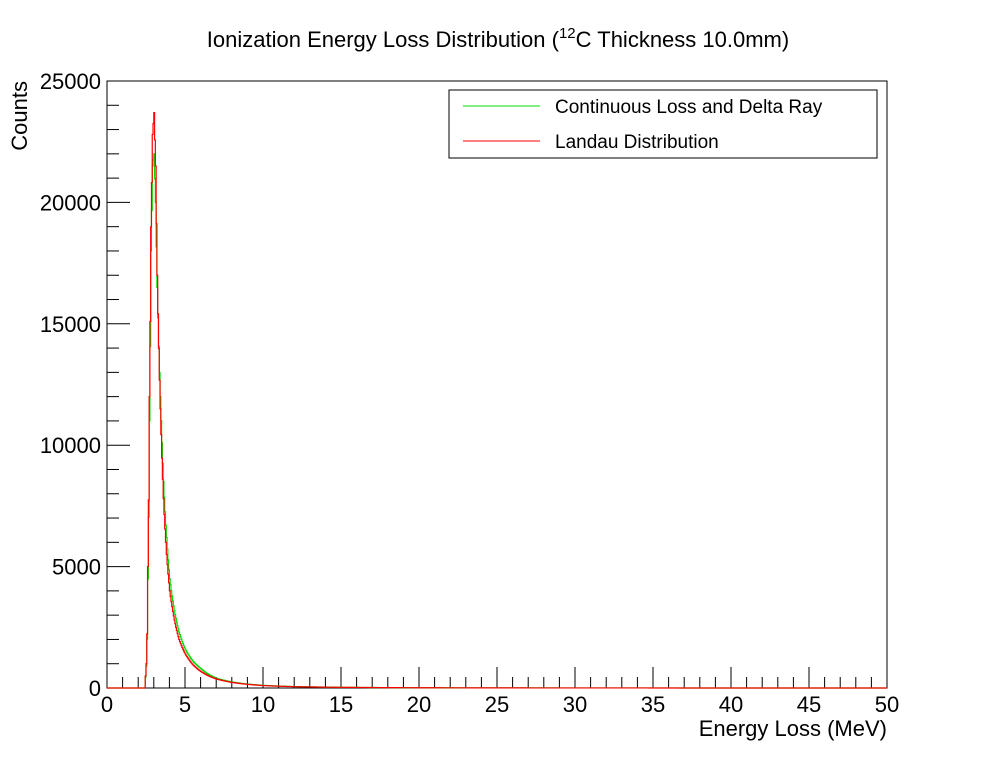 The image size is (996, 772). I want to click on x-tick-label: 0, so click(107, 704).